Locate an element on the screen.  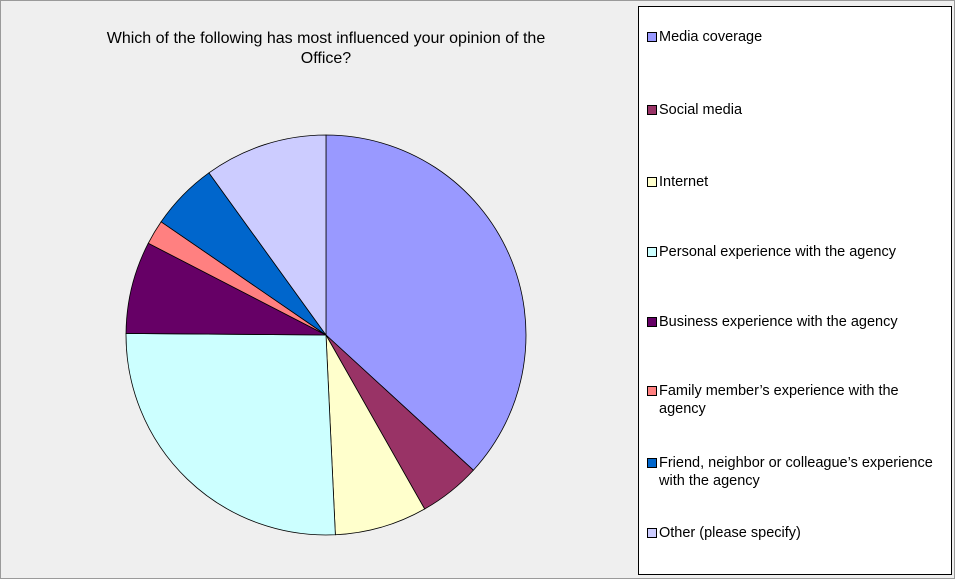
legend-swatch-media-coverage is located at coordinates (652, 37).